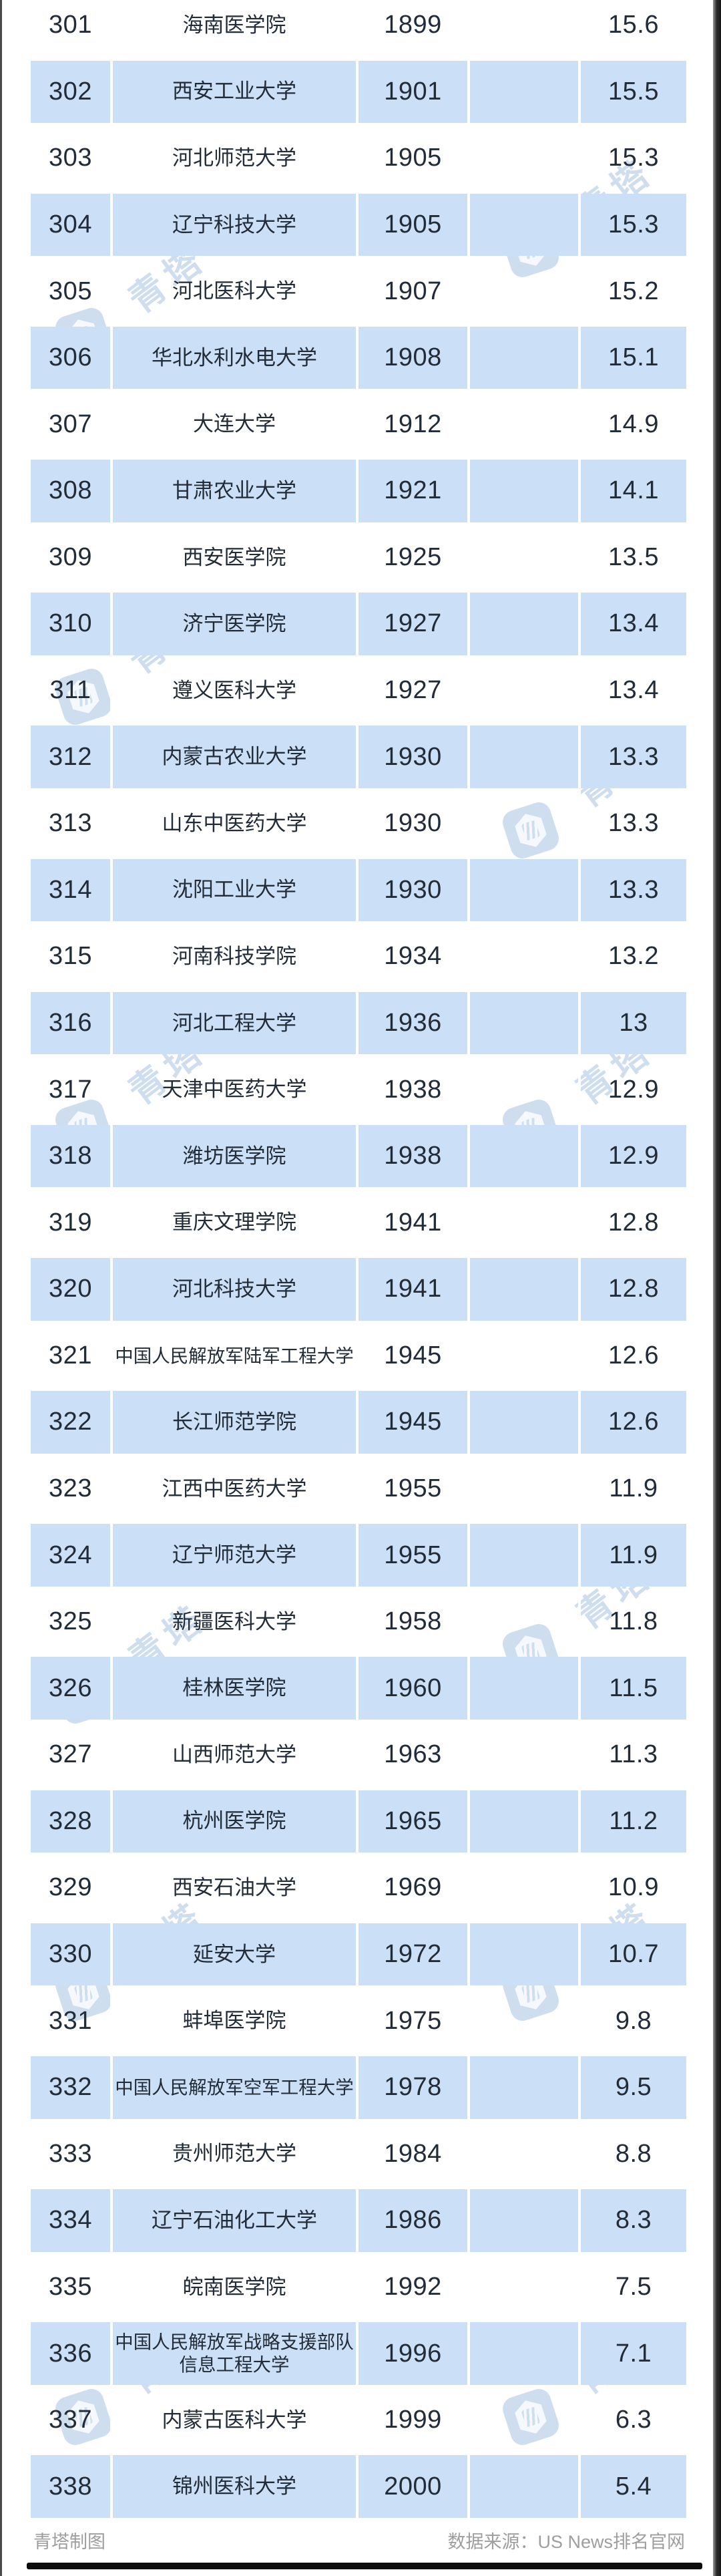 This screenshot has width=721, height=2576. What do you see at coordinates (413, 1954) in the screenshot?
I see `world-rank-value: 1972` at bounding box center [413, 1954].